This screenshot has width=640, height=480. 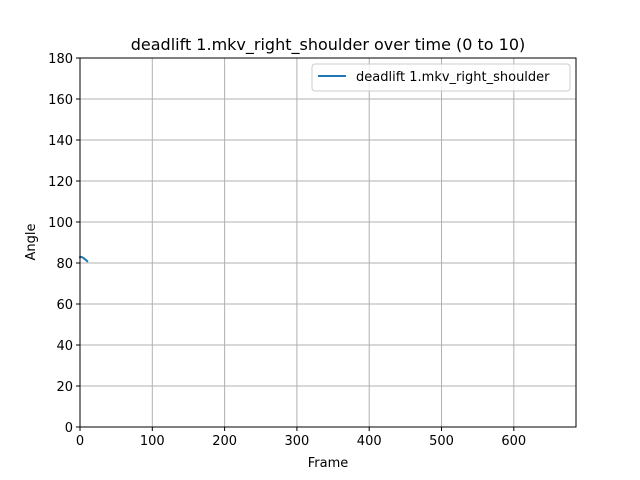 I want to click on y-tick-label: 60, so click(x=64, y=305).